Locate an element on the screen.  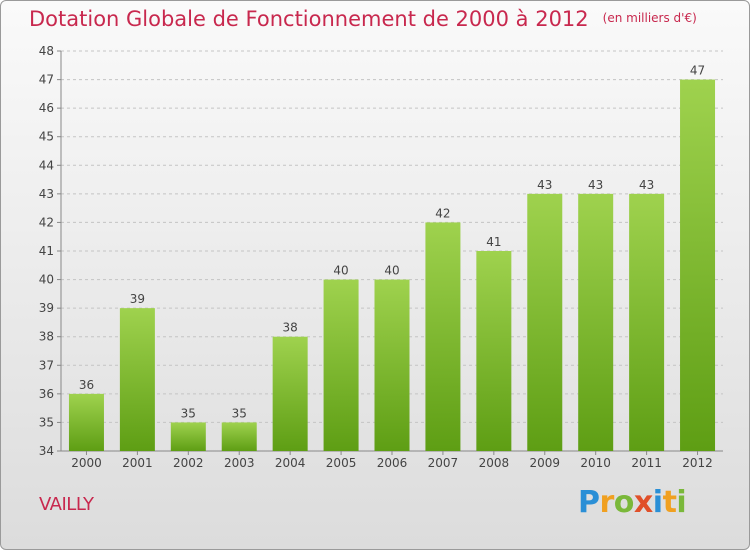
logo-letter: P is located at coordinates (589, 502).